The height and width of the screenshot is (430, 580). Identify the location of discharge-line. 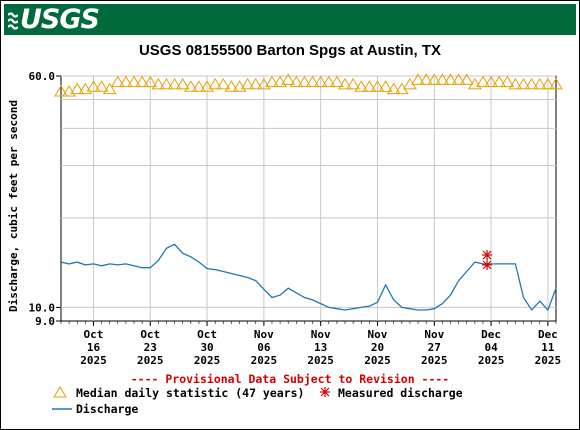
(308, 277).